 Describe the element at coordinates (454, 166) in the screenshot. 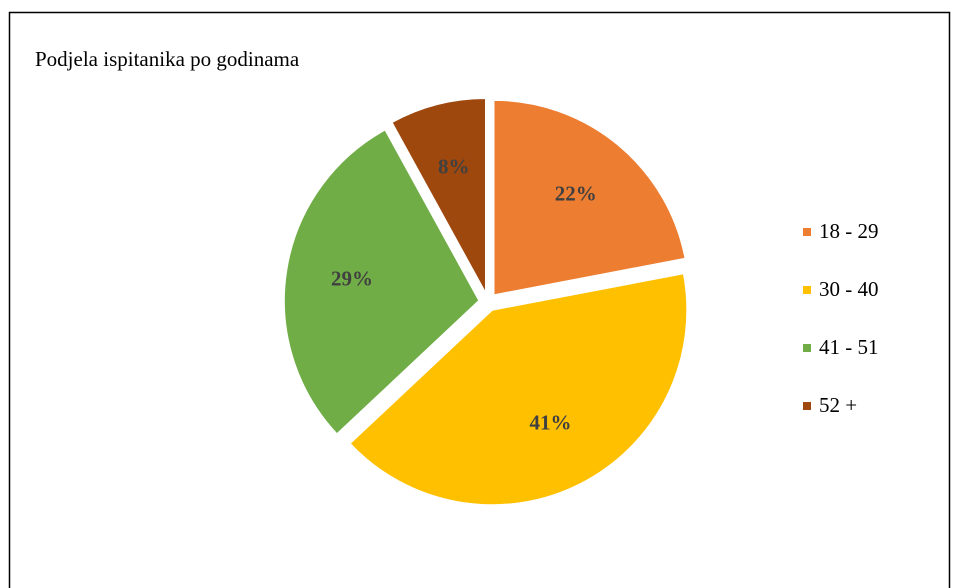

I see `data-label: 8%` at that location.